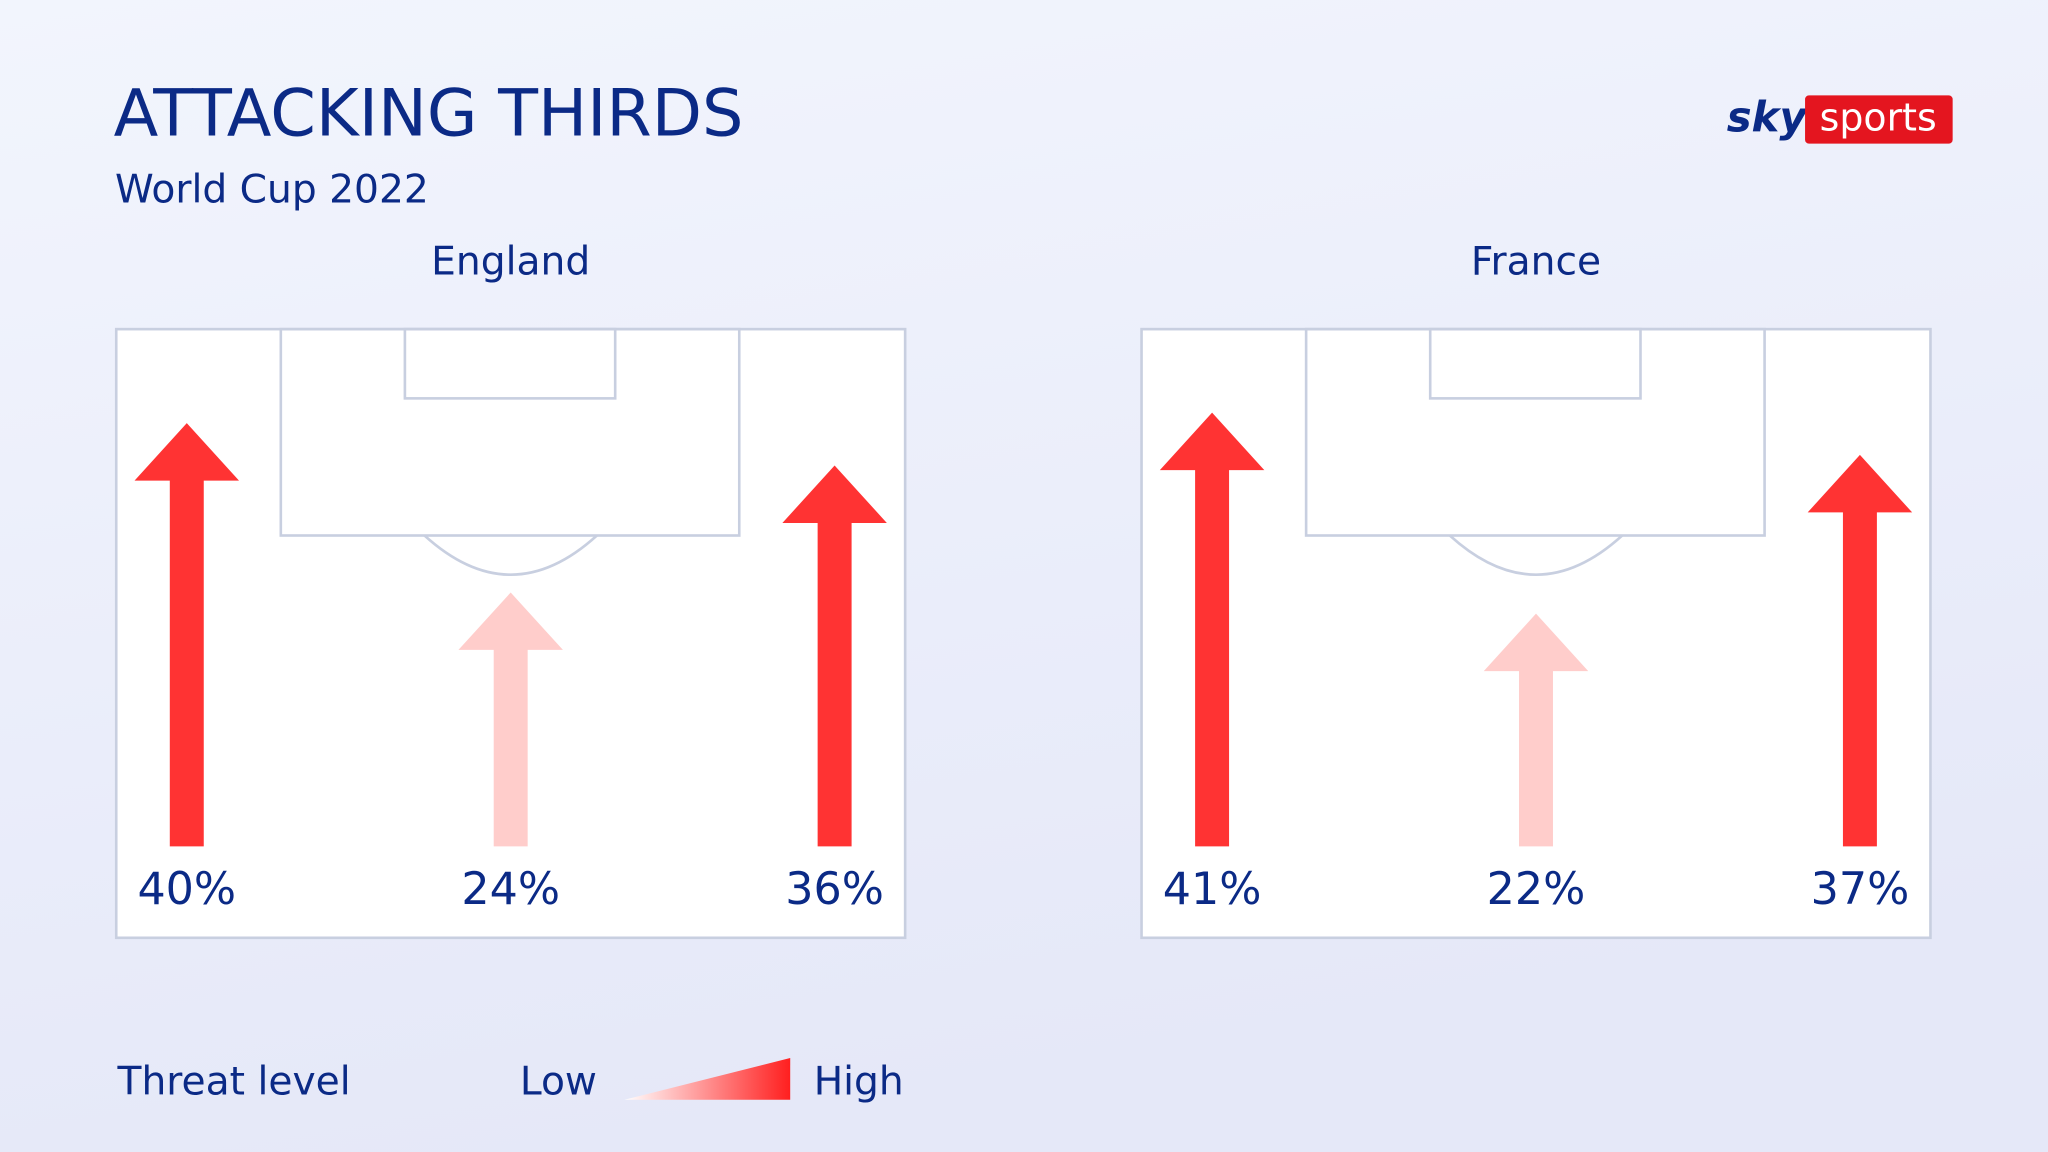  I want to click on value-label: 40%, so click(186, 889).